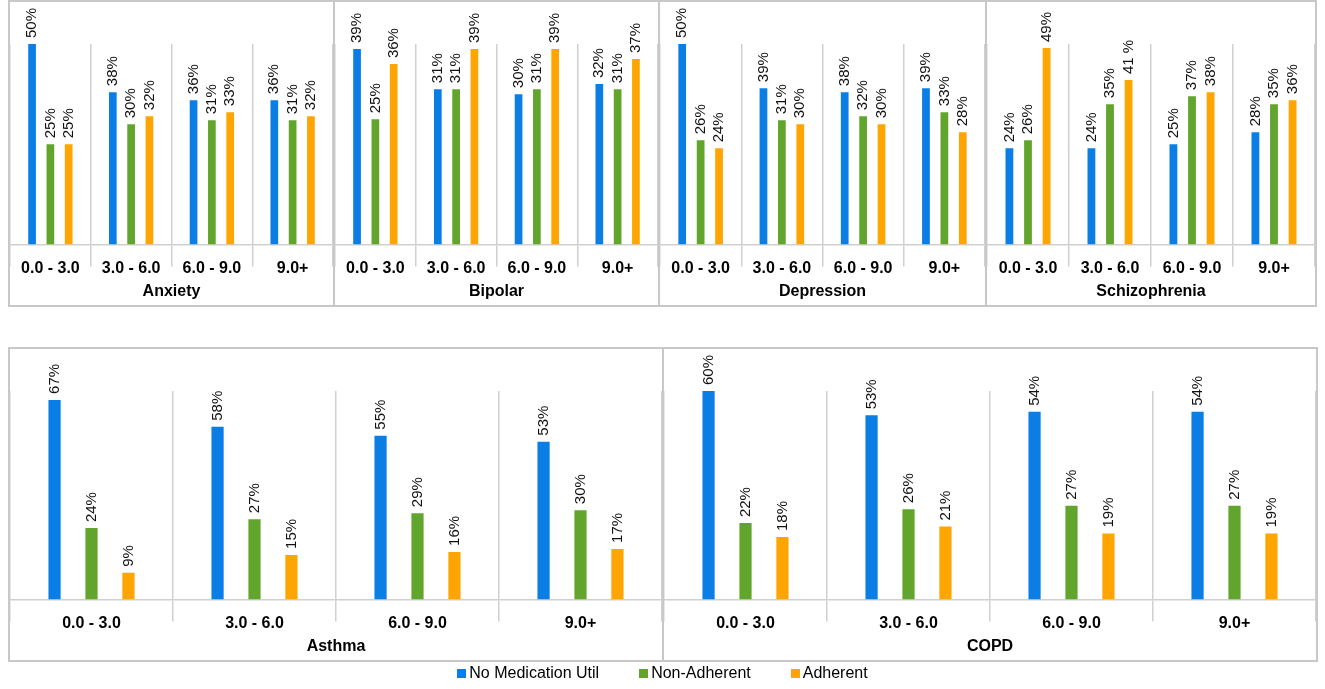 Image resolution: width=1325 pixels, height=689 pixels. I want to click on data-label: 21%, so click(944, 505).